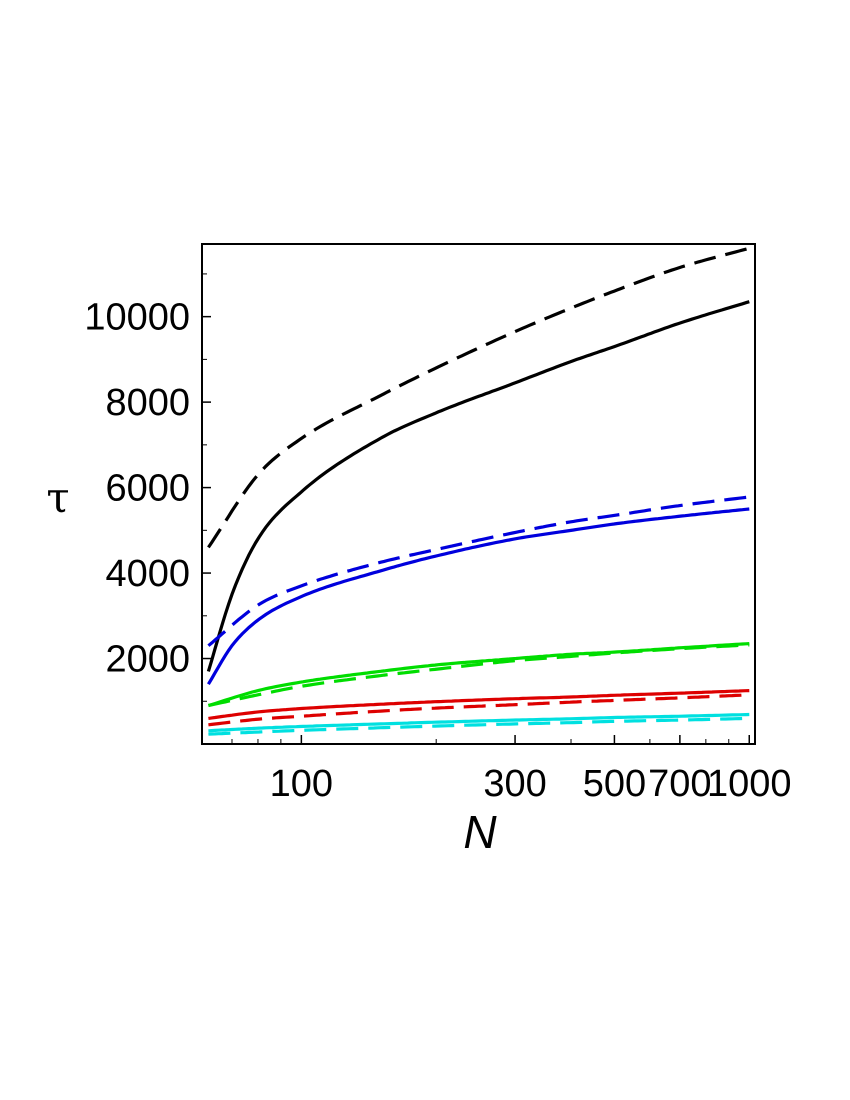  What do you see at coordinates (147, 574) in the screenshot?
I see `y-tick-label: 4000` at bounding box center [147, 574].